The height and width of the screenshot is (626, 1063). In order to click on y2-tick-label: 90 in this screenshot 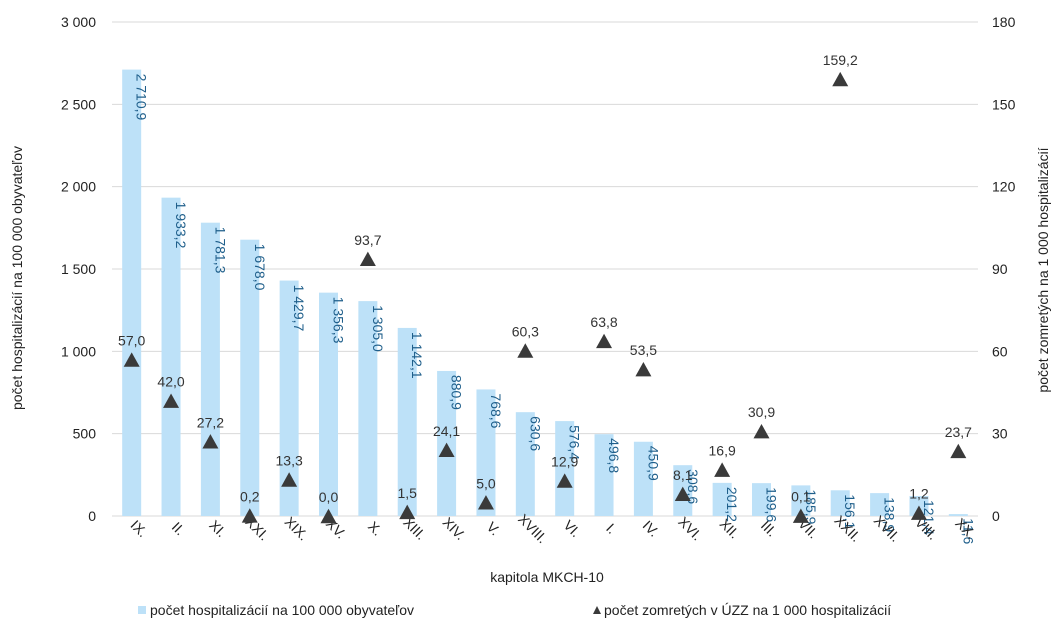, I will do `click(1000, 269)`.